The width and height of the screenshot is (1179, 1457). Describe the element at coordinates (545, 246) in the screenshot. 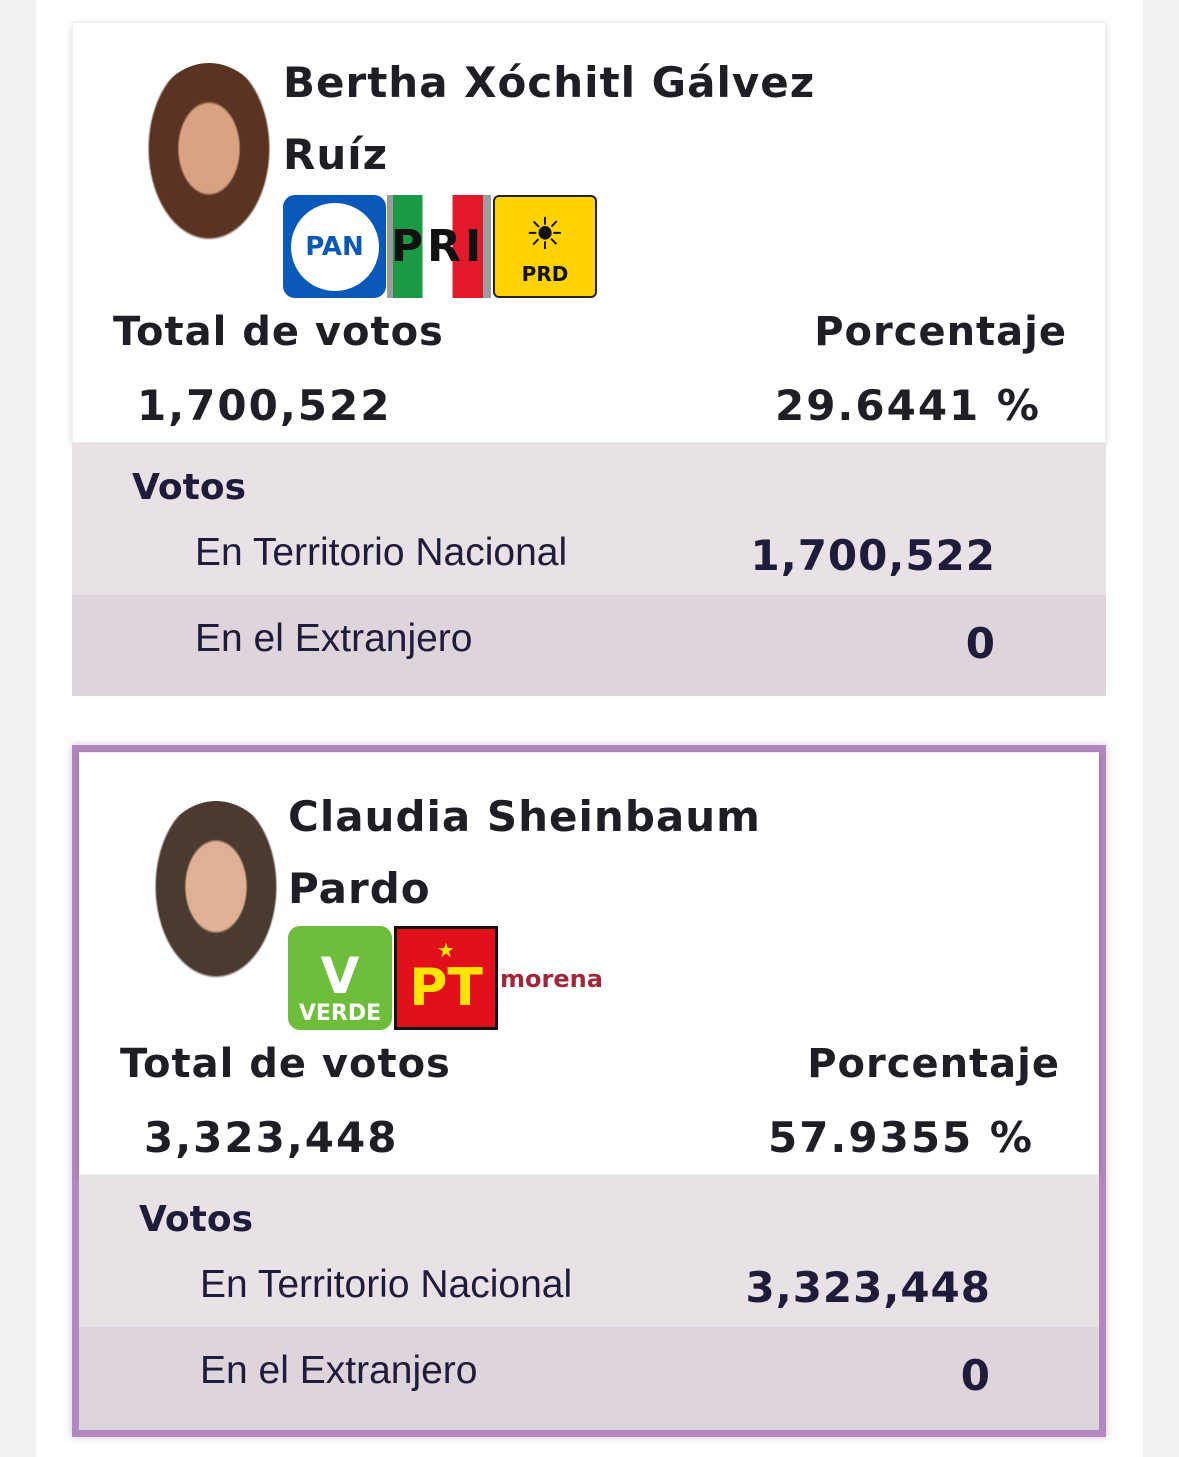

I see `prd-logo: ☀ PRD` at that location.